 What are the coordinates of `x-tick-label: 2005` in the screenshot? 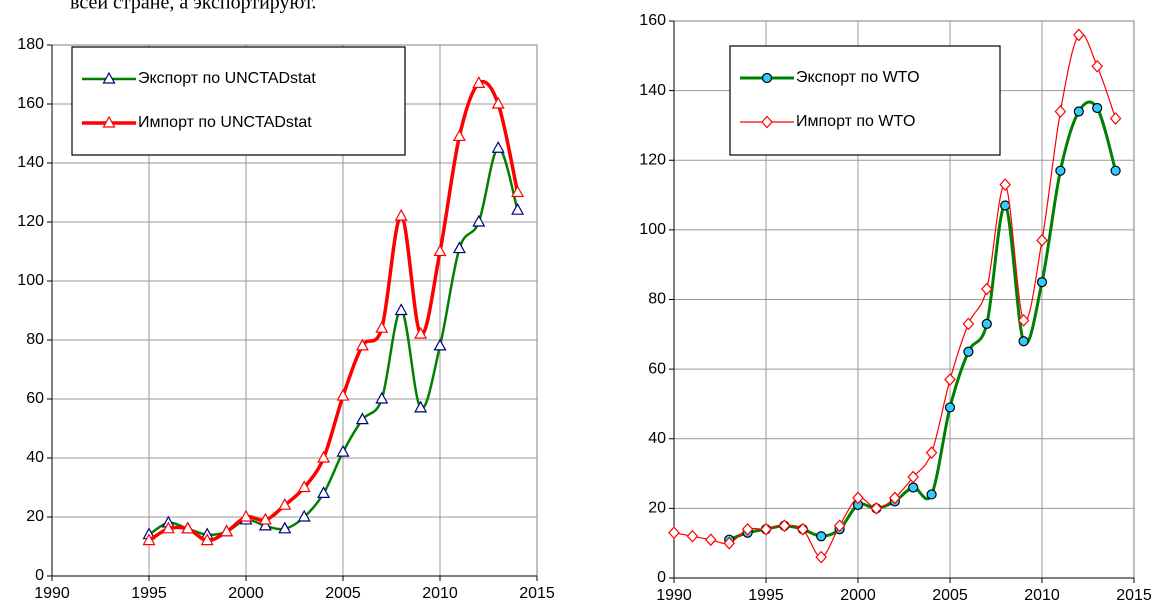 It's located at (950, 595).